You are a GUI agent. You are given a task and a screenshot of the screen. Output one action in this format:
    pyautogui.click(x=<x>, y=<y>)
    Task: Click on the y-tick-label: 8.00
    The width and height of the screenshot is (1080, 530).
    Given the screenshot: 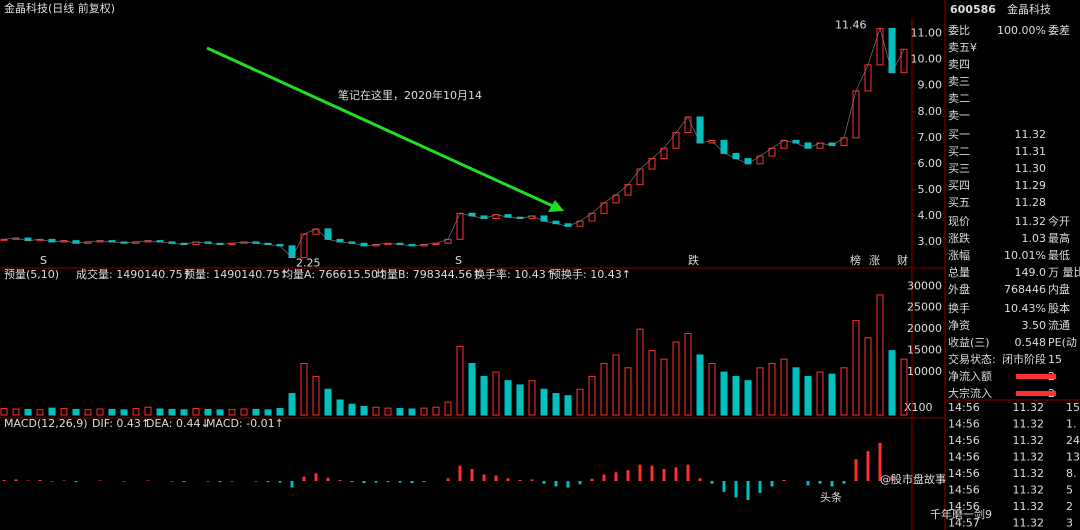 What is the action you would take?
    pyautogui.click(x=930, y=111)
    